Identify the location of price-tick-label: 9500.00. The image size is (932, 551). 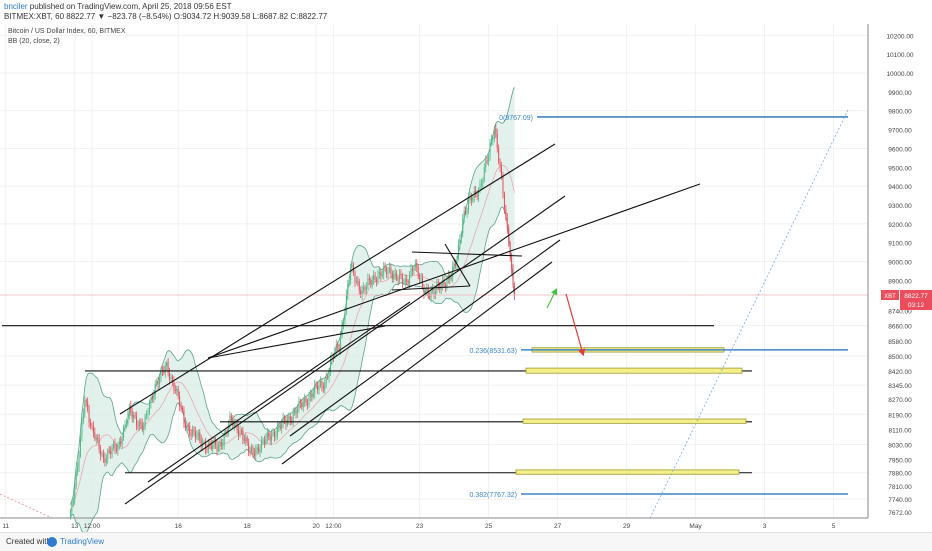
(900, 168).